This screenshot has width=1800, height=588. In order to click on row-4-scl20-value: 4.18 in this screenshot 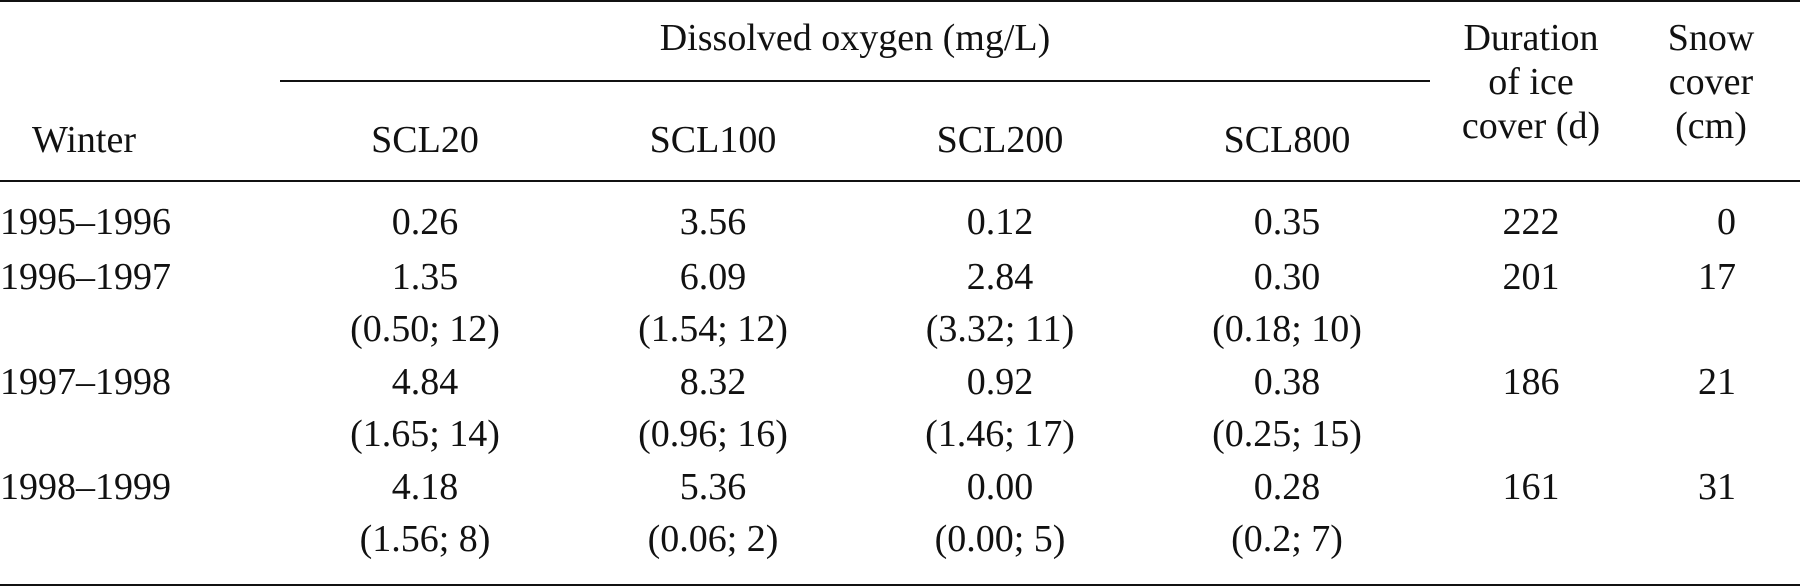, I will do `click(425, 487)`.